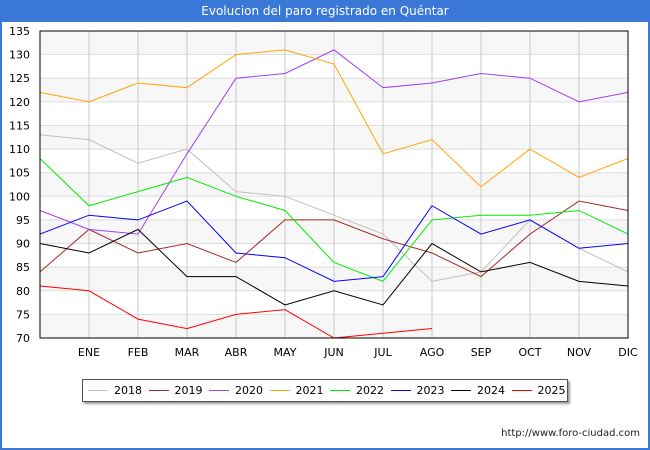  I want to click on legend: 2018 2019 2020 2021 2022 2023 2024 2025, so click(325, 390).